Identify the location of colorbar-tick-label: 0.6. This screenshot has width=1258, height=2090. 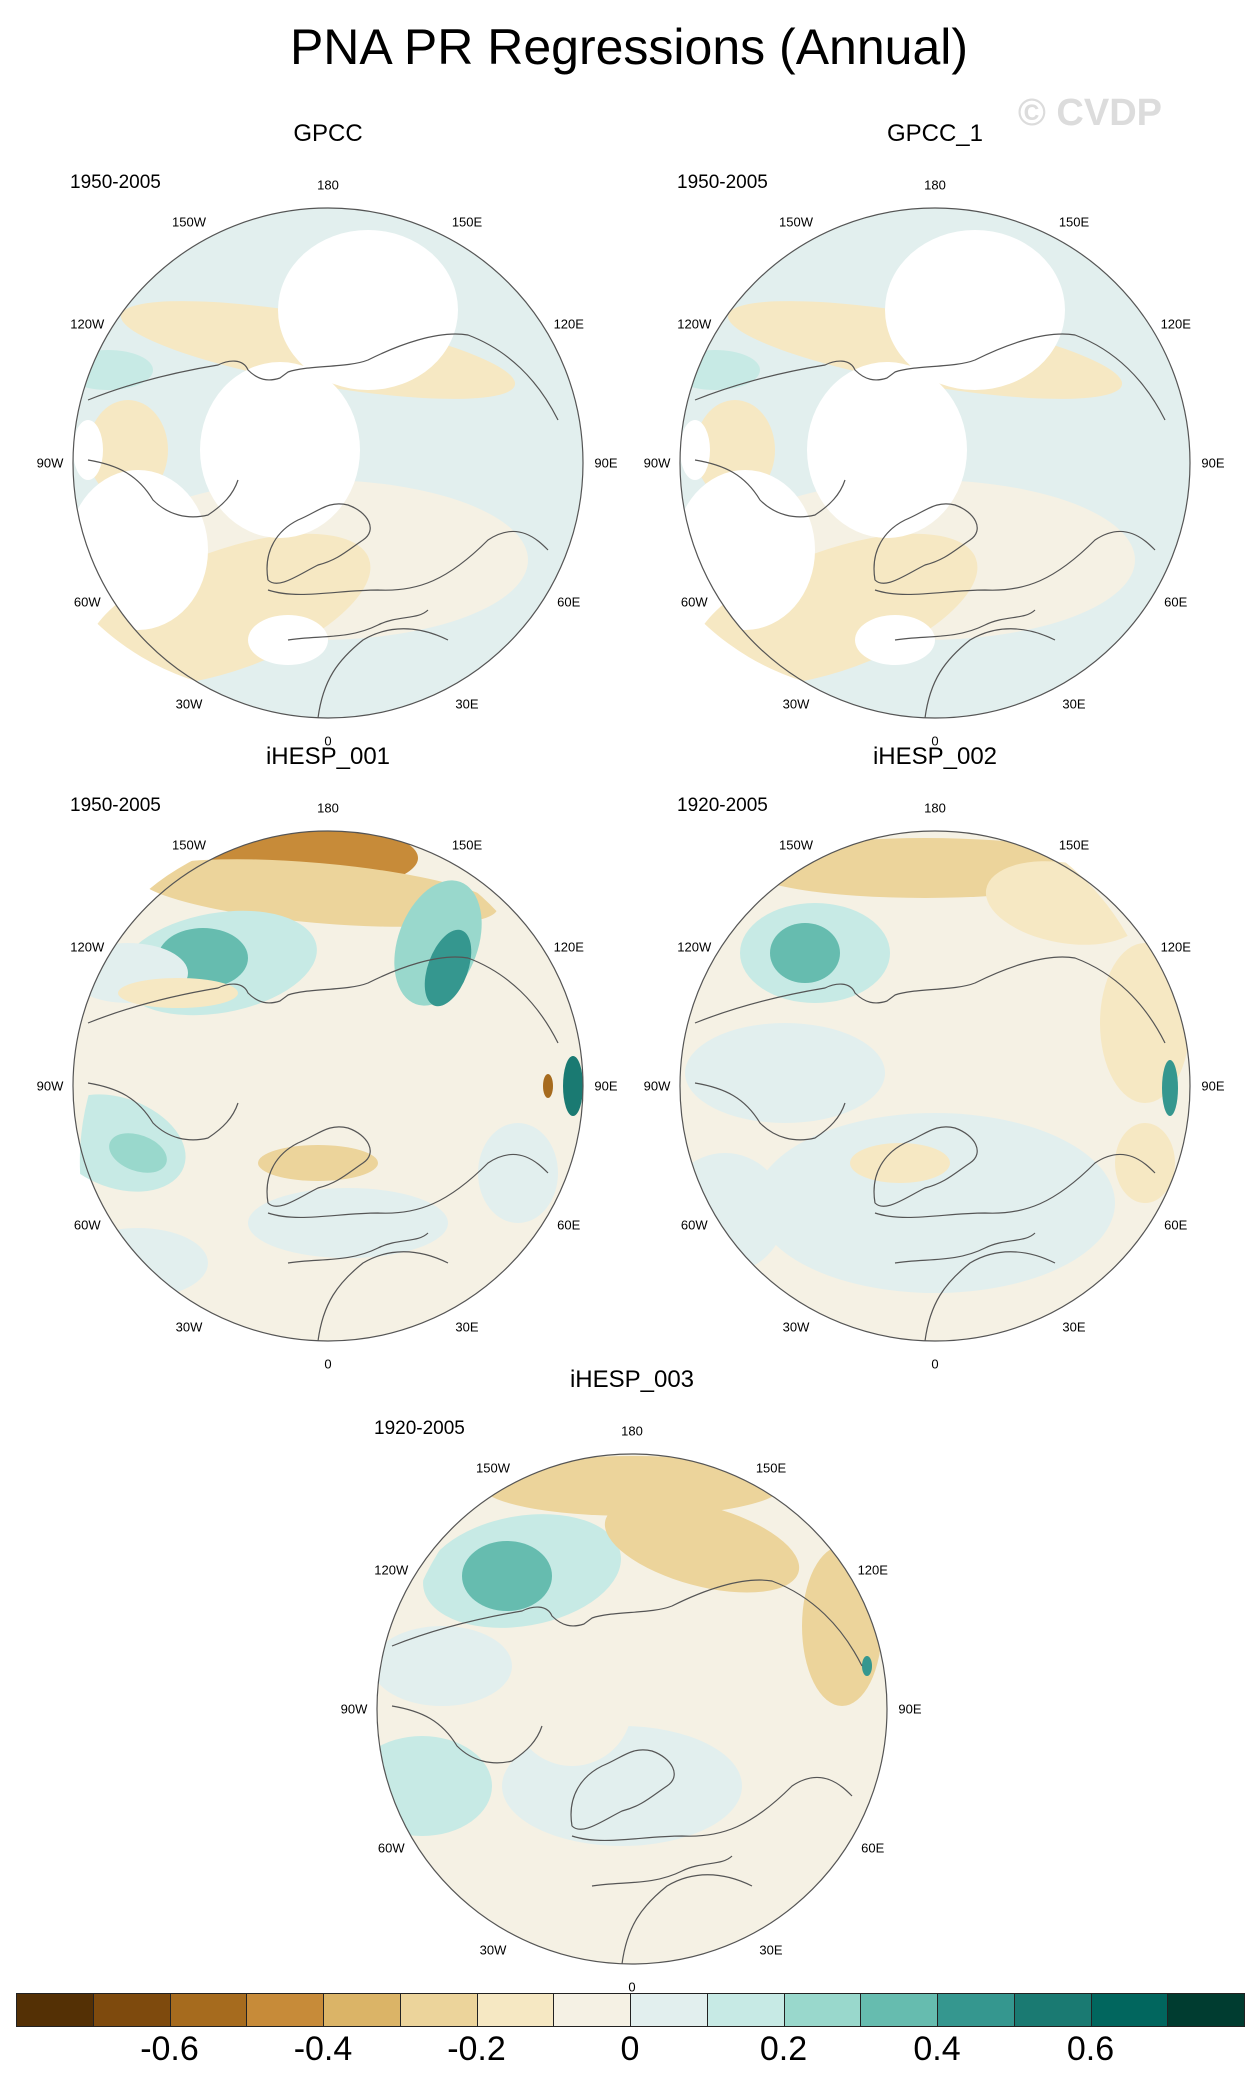
(1090, 2049).